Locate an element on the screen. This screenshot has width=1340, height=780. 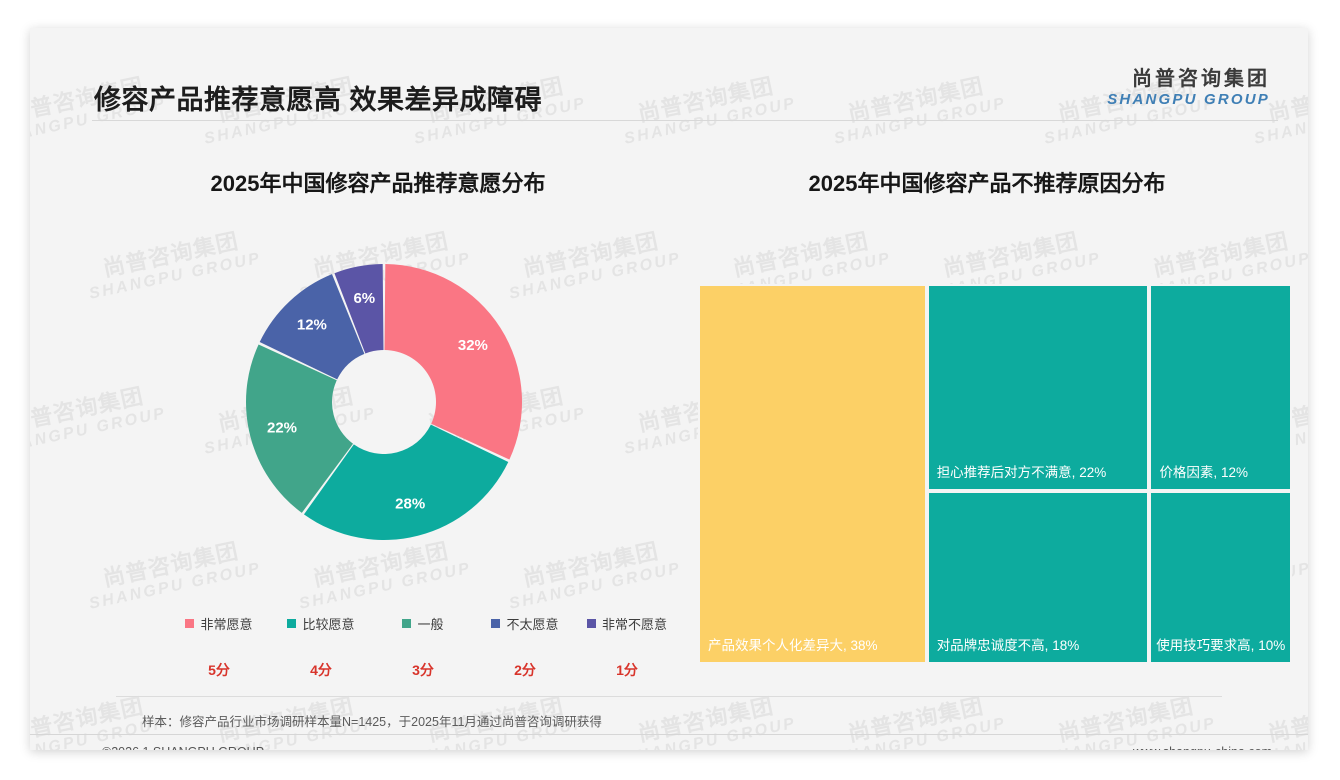
header-divider is located at coordinates (685, 120).